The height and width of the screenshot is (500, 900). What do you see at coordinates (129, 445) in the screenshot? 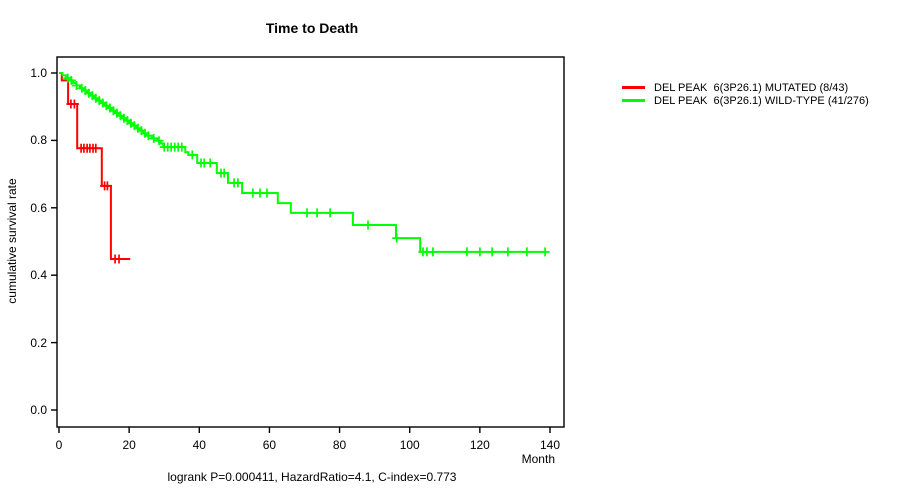
I see `x-tick-label: 20` at bounding box center [129, 445].